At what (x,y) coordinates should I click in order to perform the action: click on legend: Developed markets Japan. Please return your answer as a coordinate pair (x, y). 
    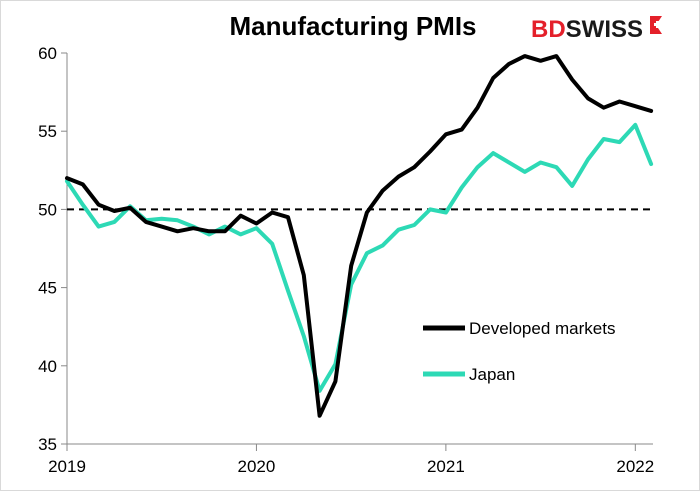
    Looking at the image, I should click on (519, 351).